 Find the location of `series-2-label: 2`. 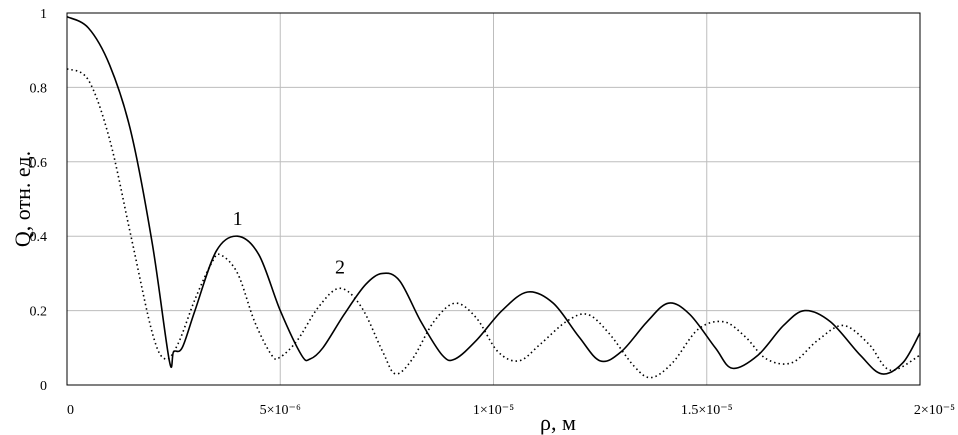

series-2-label: 2 is located at coordinates (340, 267).